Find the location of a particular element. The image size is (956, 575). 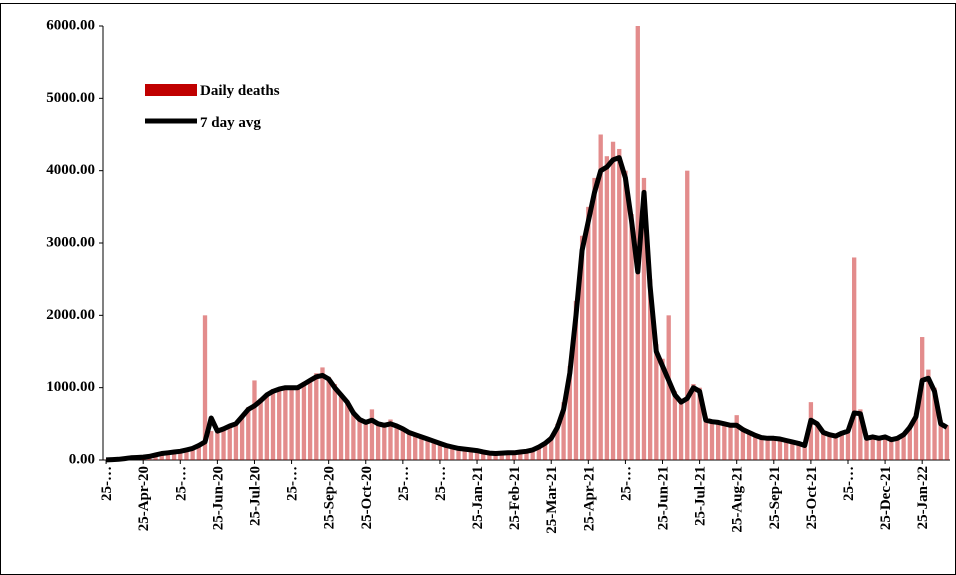

y-tick-label: 6000.00 is located at coordinates (70, 25).